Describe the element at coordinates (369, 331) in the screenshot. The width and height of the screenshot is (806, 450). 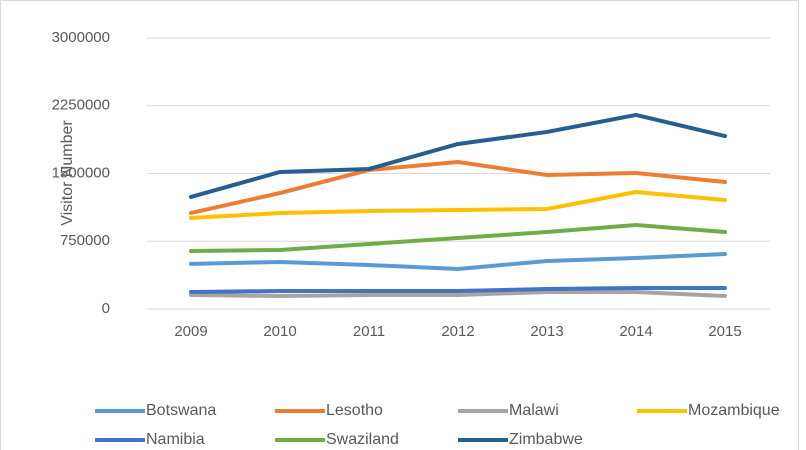
I see `x-tick-label: 2011` at that location.